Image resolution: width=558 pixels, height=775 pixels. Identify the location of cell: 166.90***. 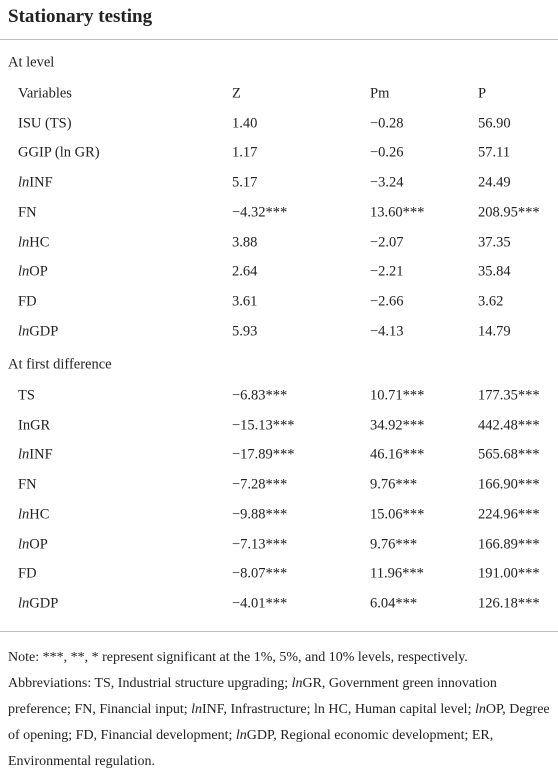
(509, 484).